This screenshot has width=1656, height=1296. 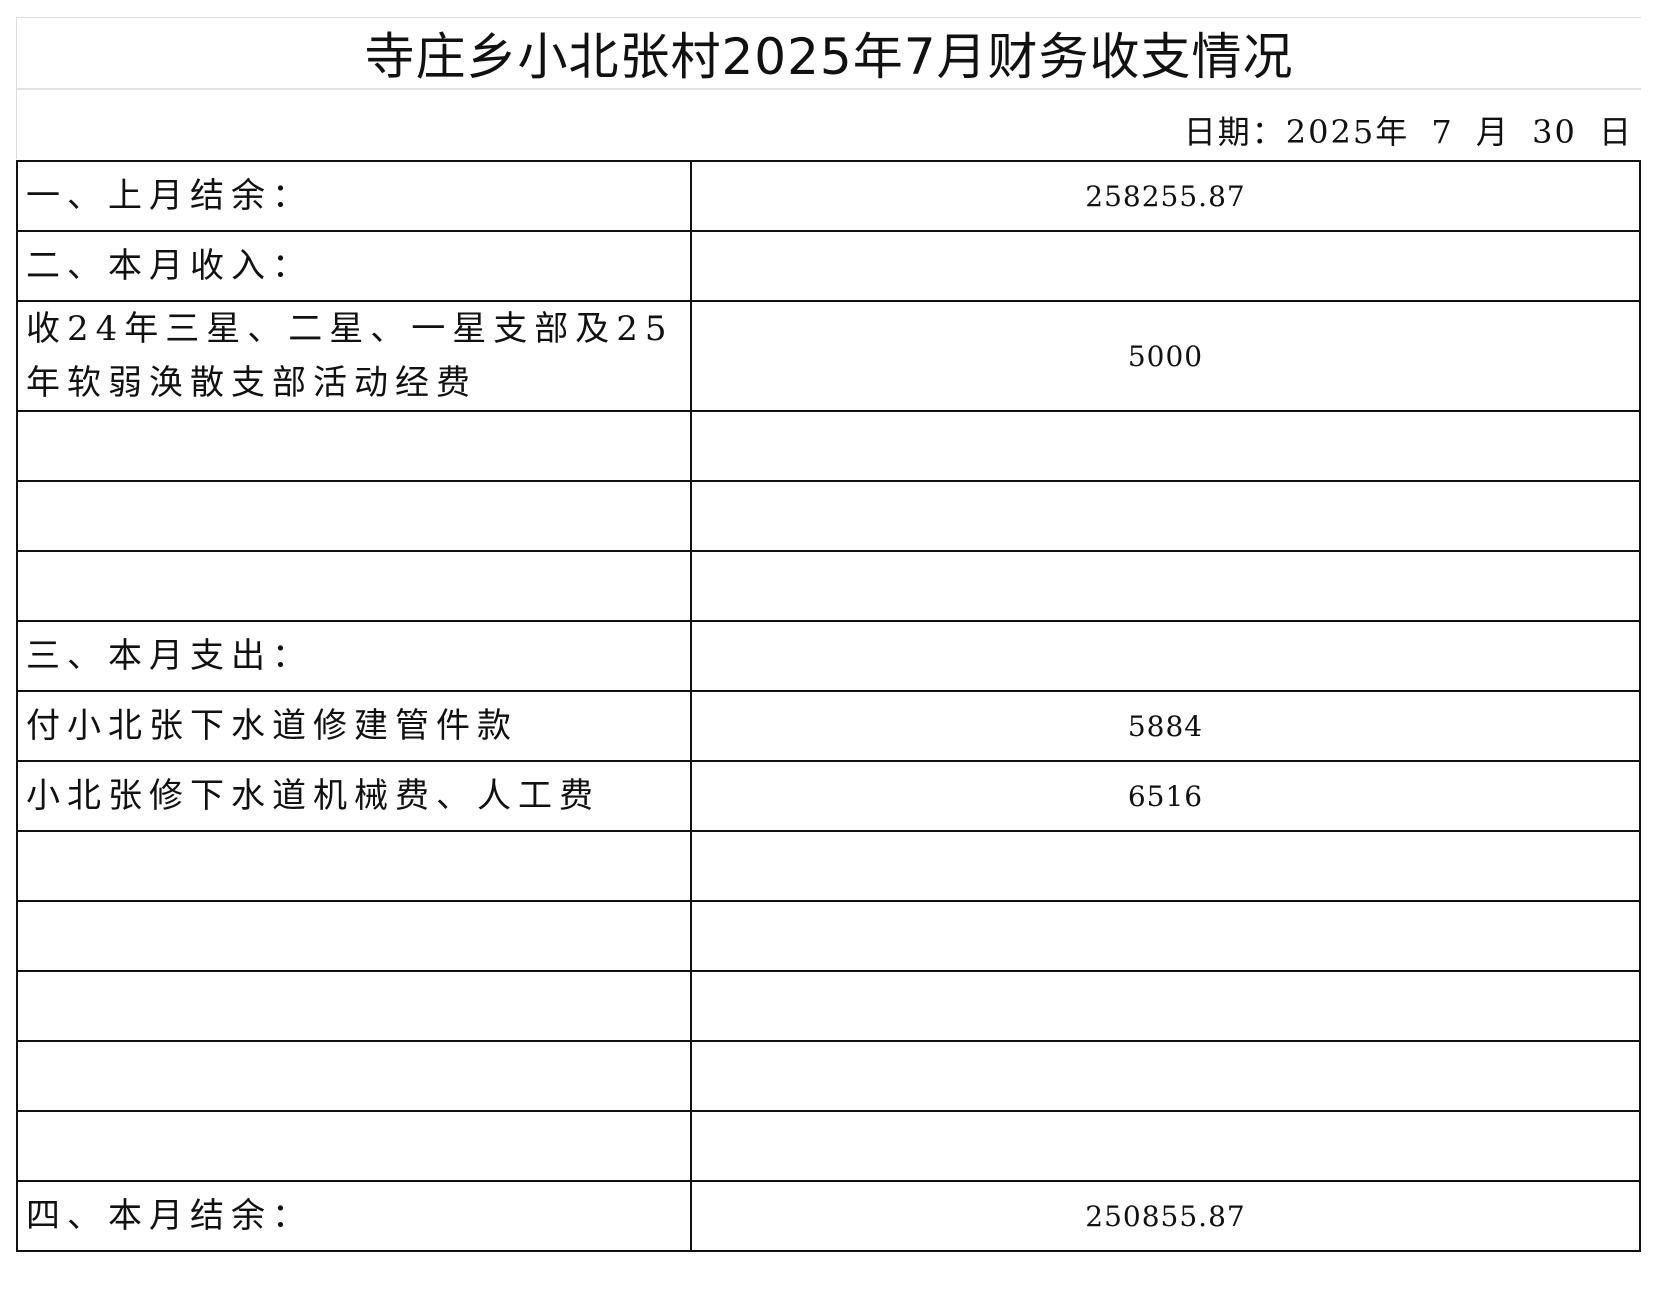 I want to click on row-label: 一、上月结余：, so click(x=354, y=196).